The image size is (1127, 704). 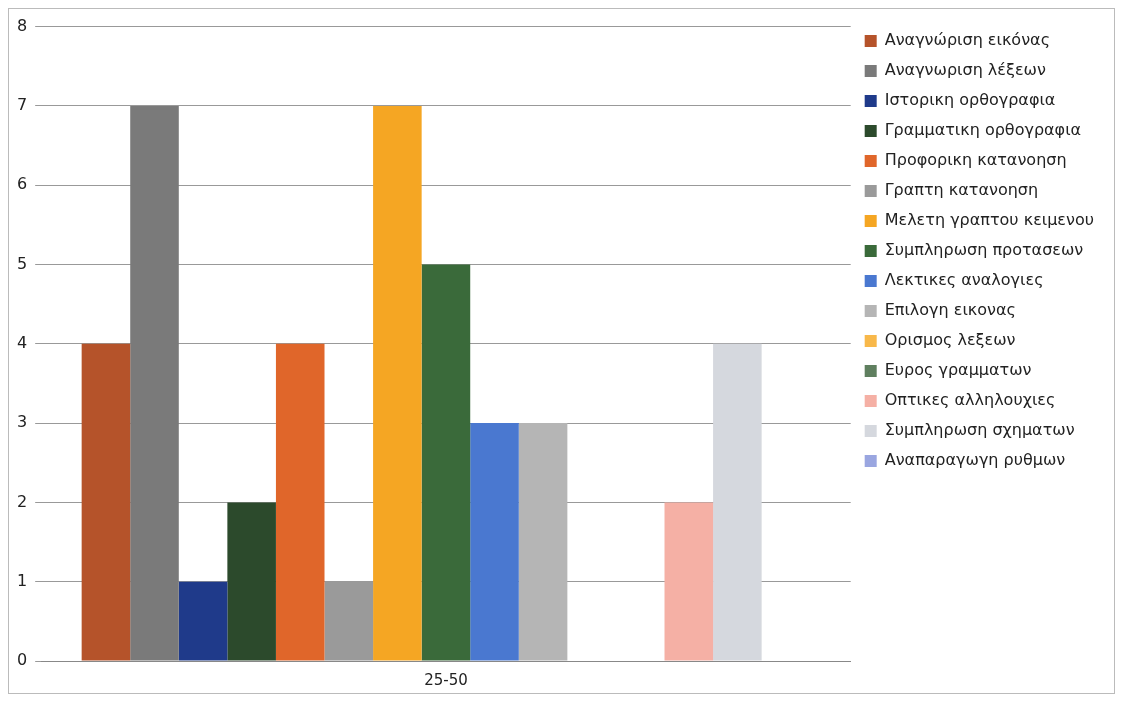 What do you see at coordinates (979, 430) in the screenshot?
I see `legend-label: Συμπληρωση σχηματων` at bounding box center [979, 430].